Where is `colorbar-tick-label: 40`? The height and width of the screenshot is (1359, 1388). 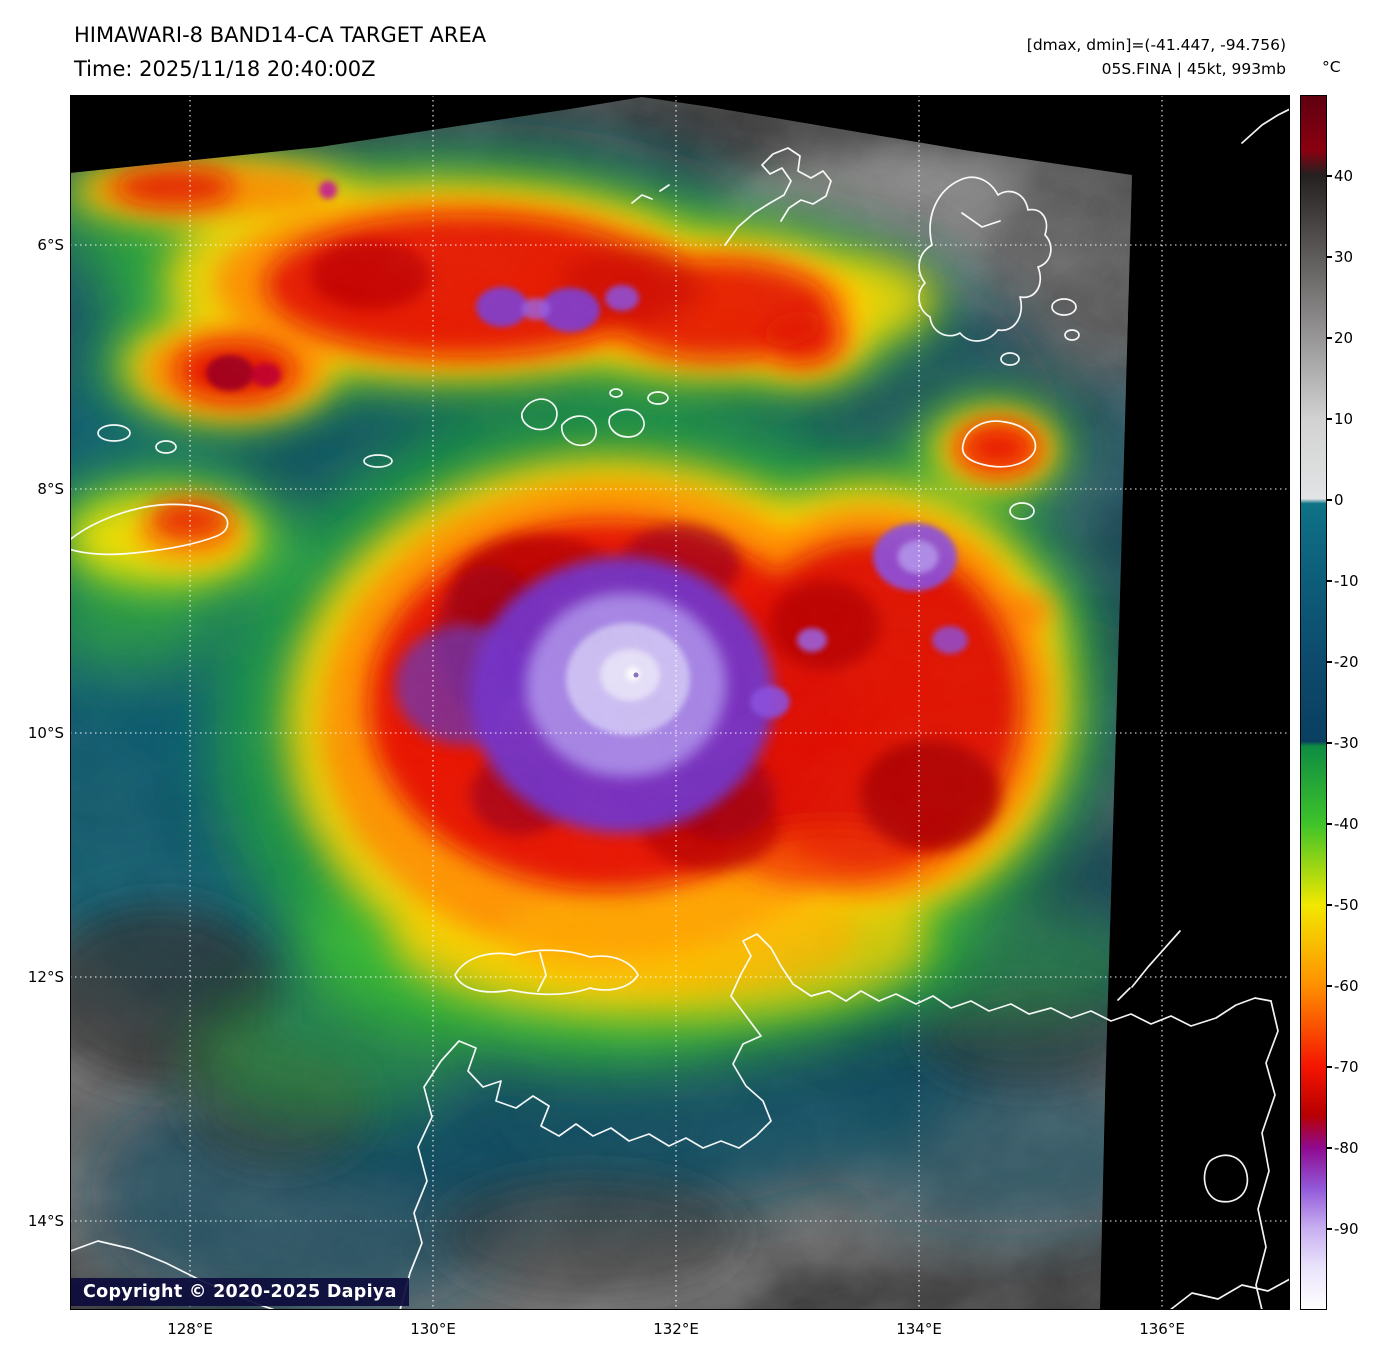
colorbar-tick-label: 40 is located at coordinates (1353, 176).